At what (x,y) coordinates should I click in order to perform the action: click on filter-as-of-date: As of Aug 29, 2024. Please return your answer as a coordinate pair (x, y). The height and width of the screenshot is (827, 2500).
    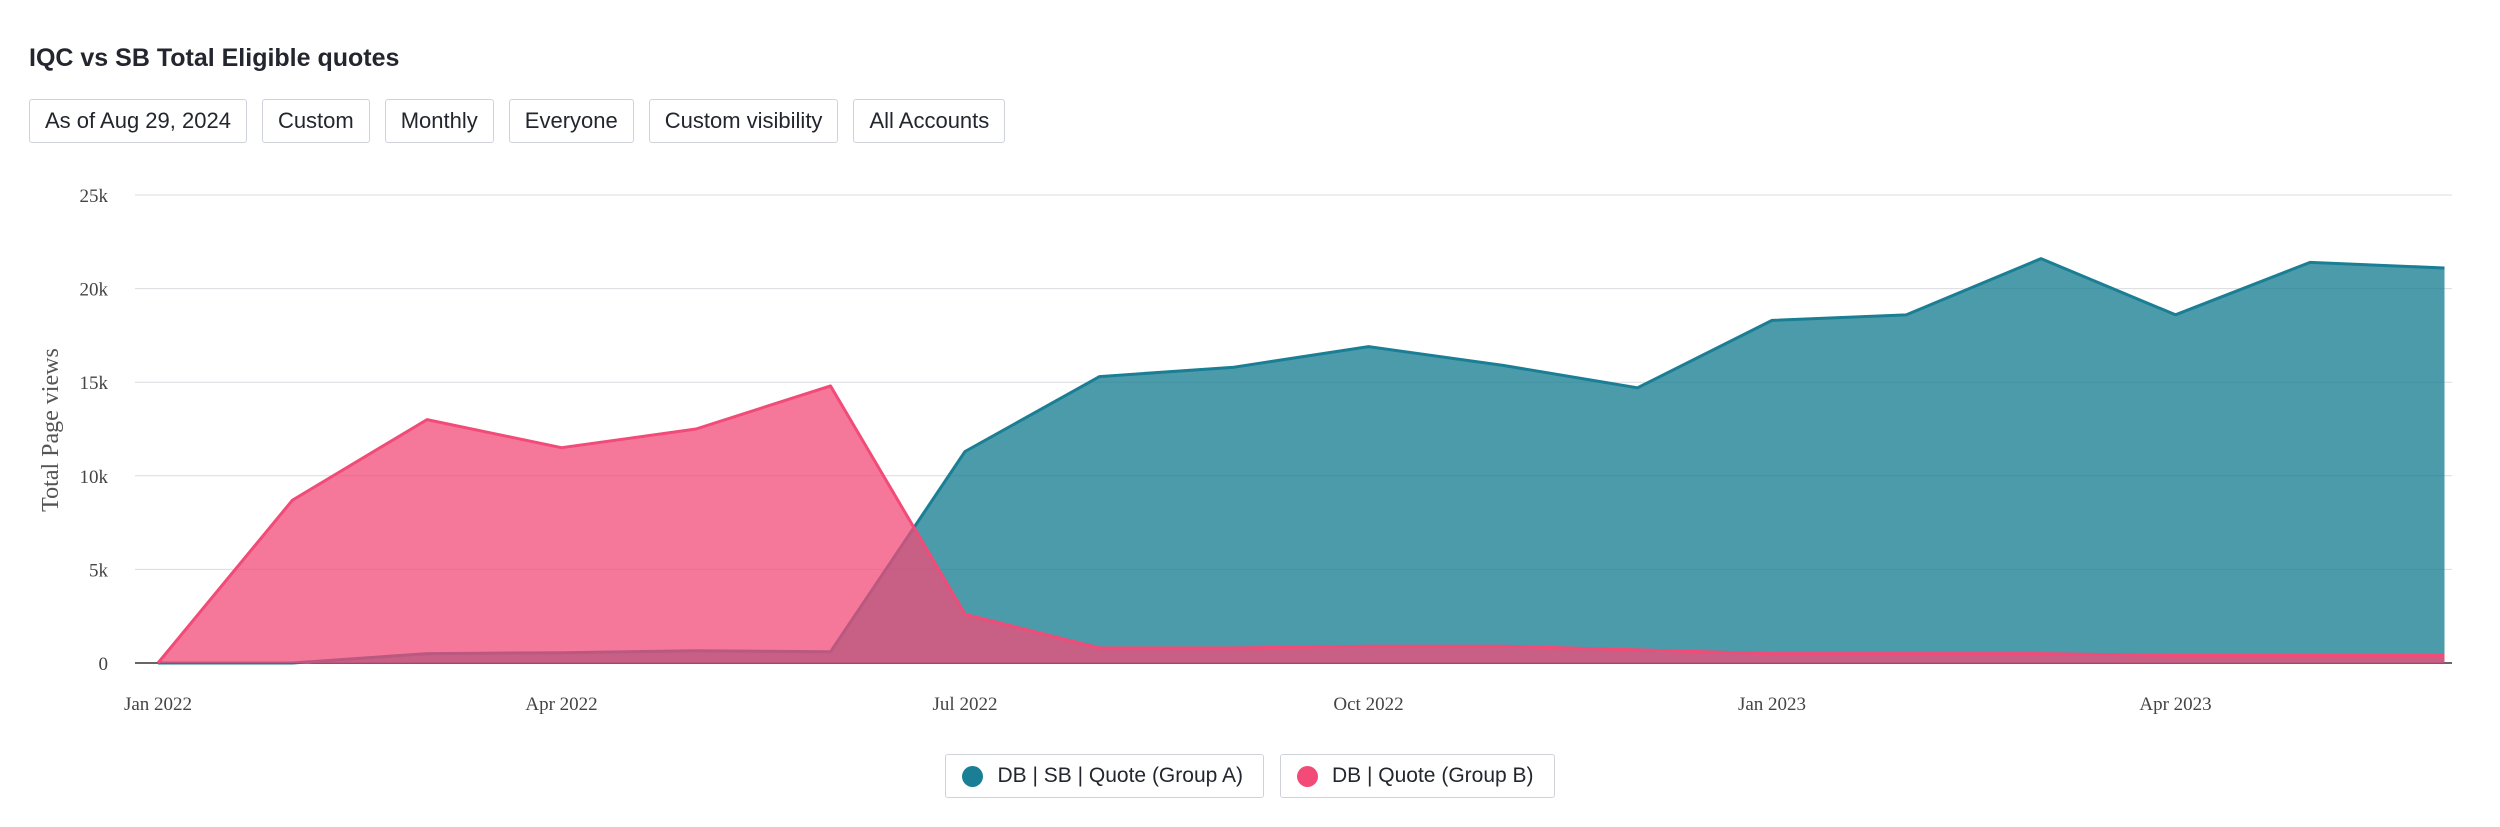
    Looking at the image, I should click on (138, 121).